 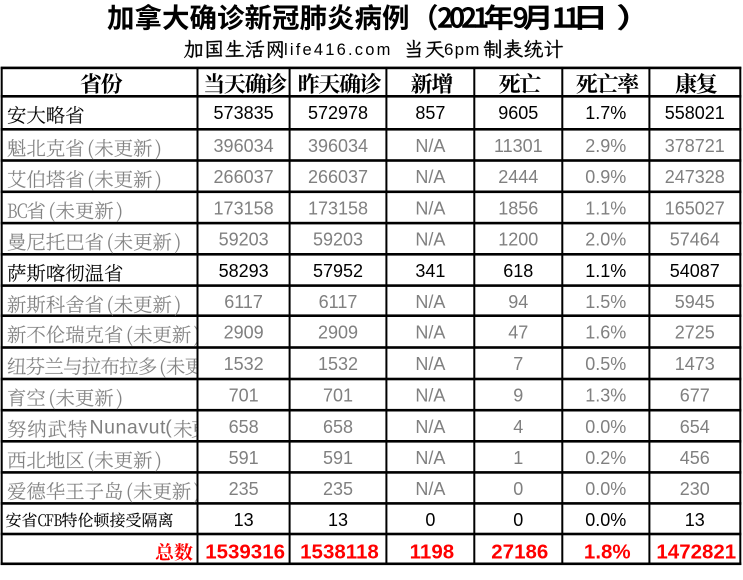 I want to click on svg-text: 1539316, so click(x=245, y=551).